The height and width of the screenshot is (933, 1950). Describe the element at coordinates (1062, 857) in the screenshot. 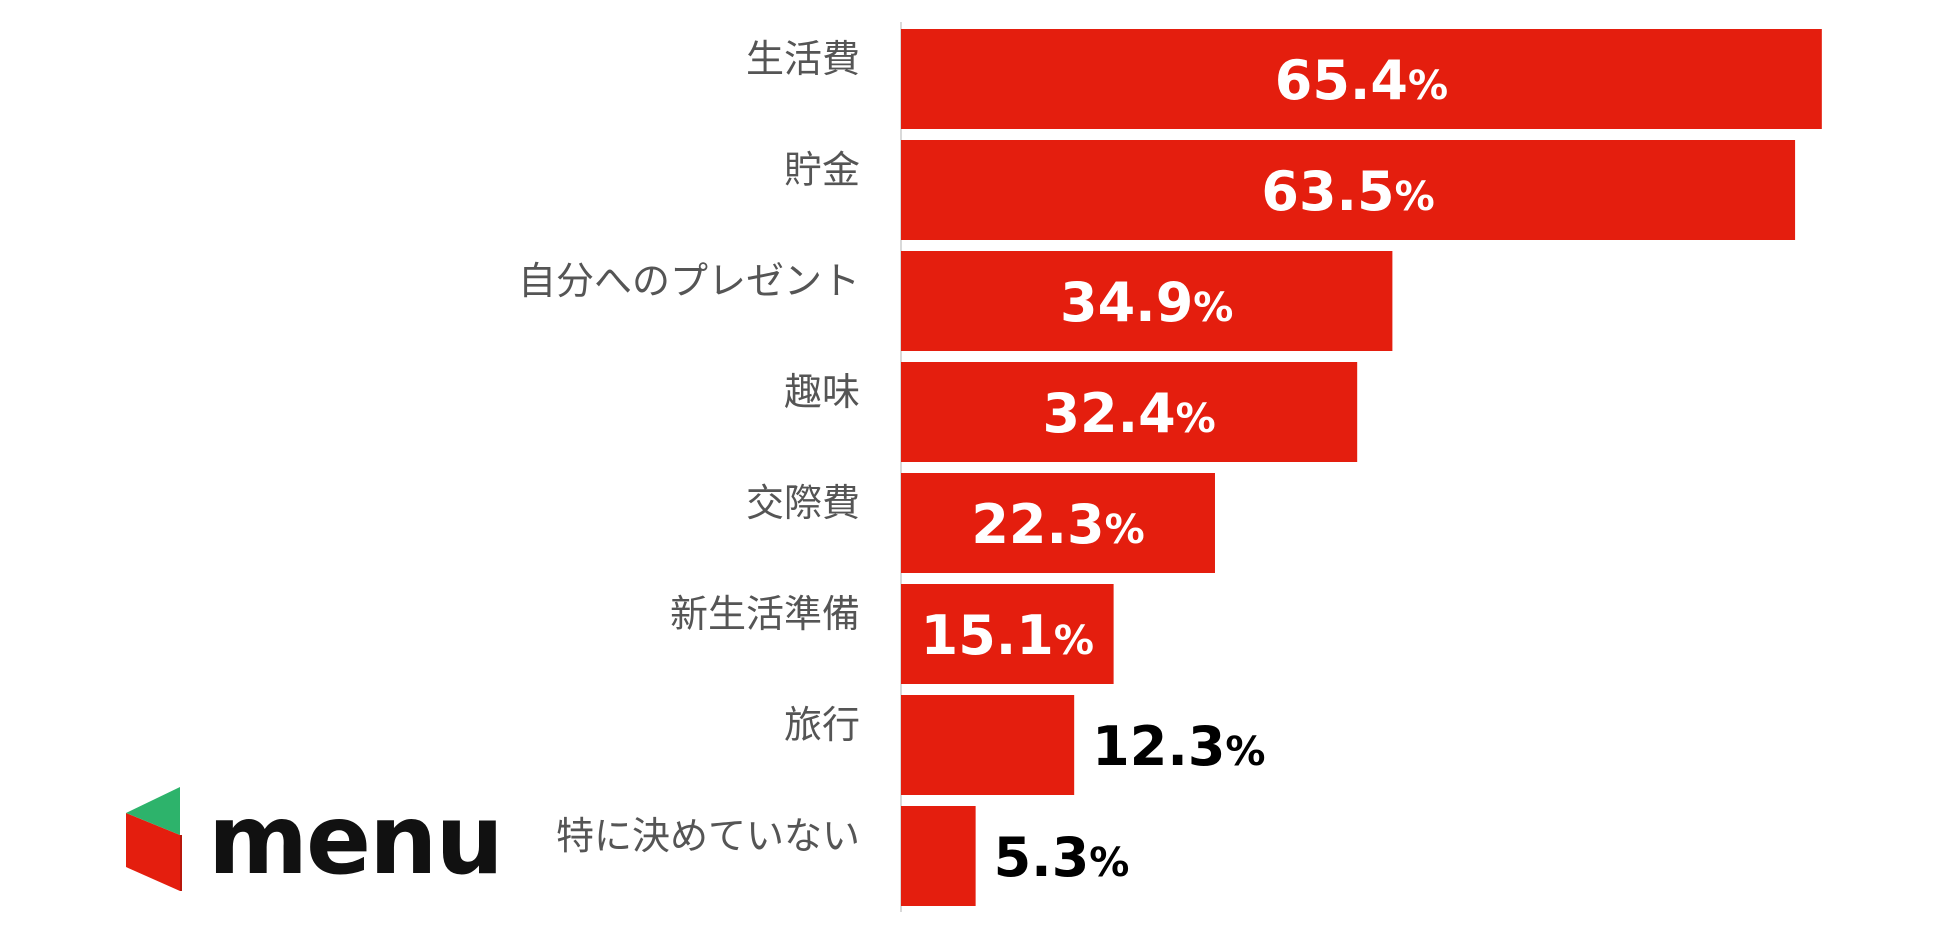

I see `data-label: 5.3%` at that location.